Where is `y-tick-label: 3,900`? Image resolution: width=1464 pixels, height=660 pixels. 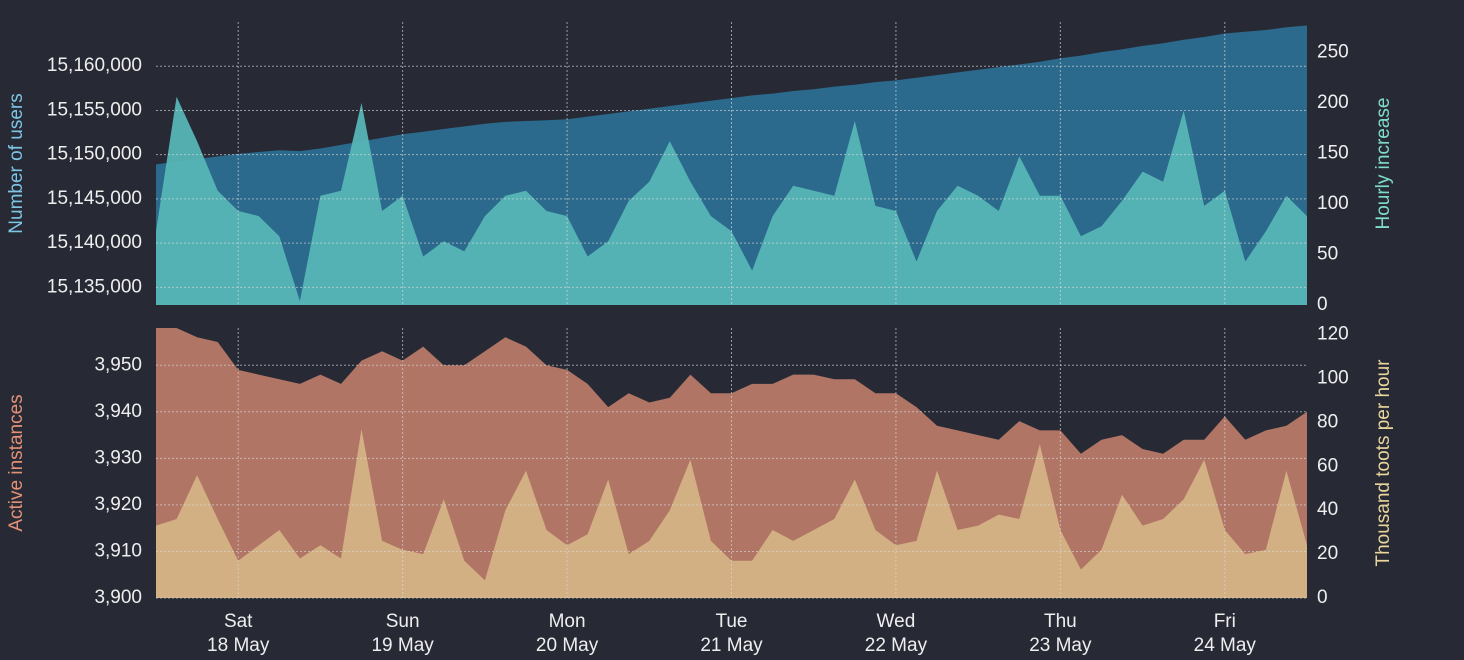 y-tick-label: 3,900 is located at coordinates (118, 597).